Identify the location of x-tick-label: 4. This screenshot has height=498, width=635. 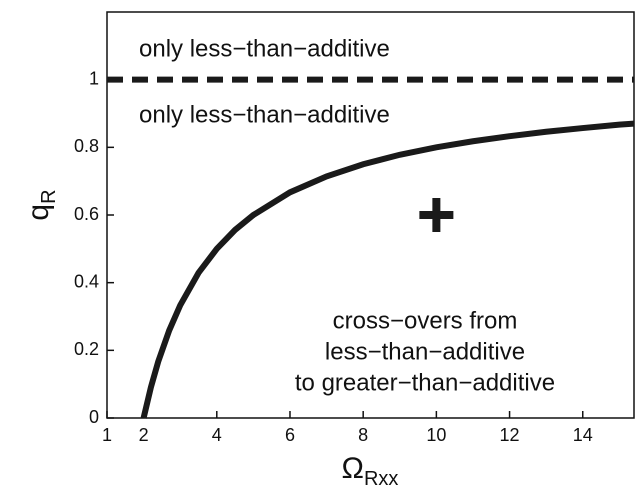
(217, 435).